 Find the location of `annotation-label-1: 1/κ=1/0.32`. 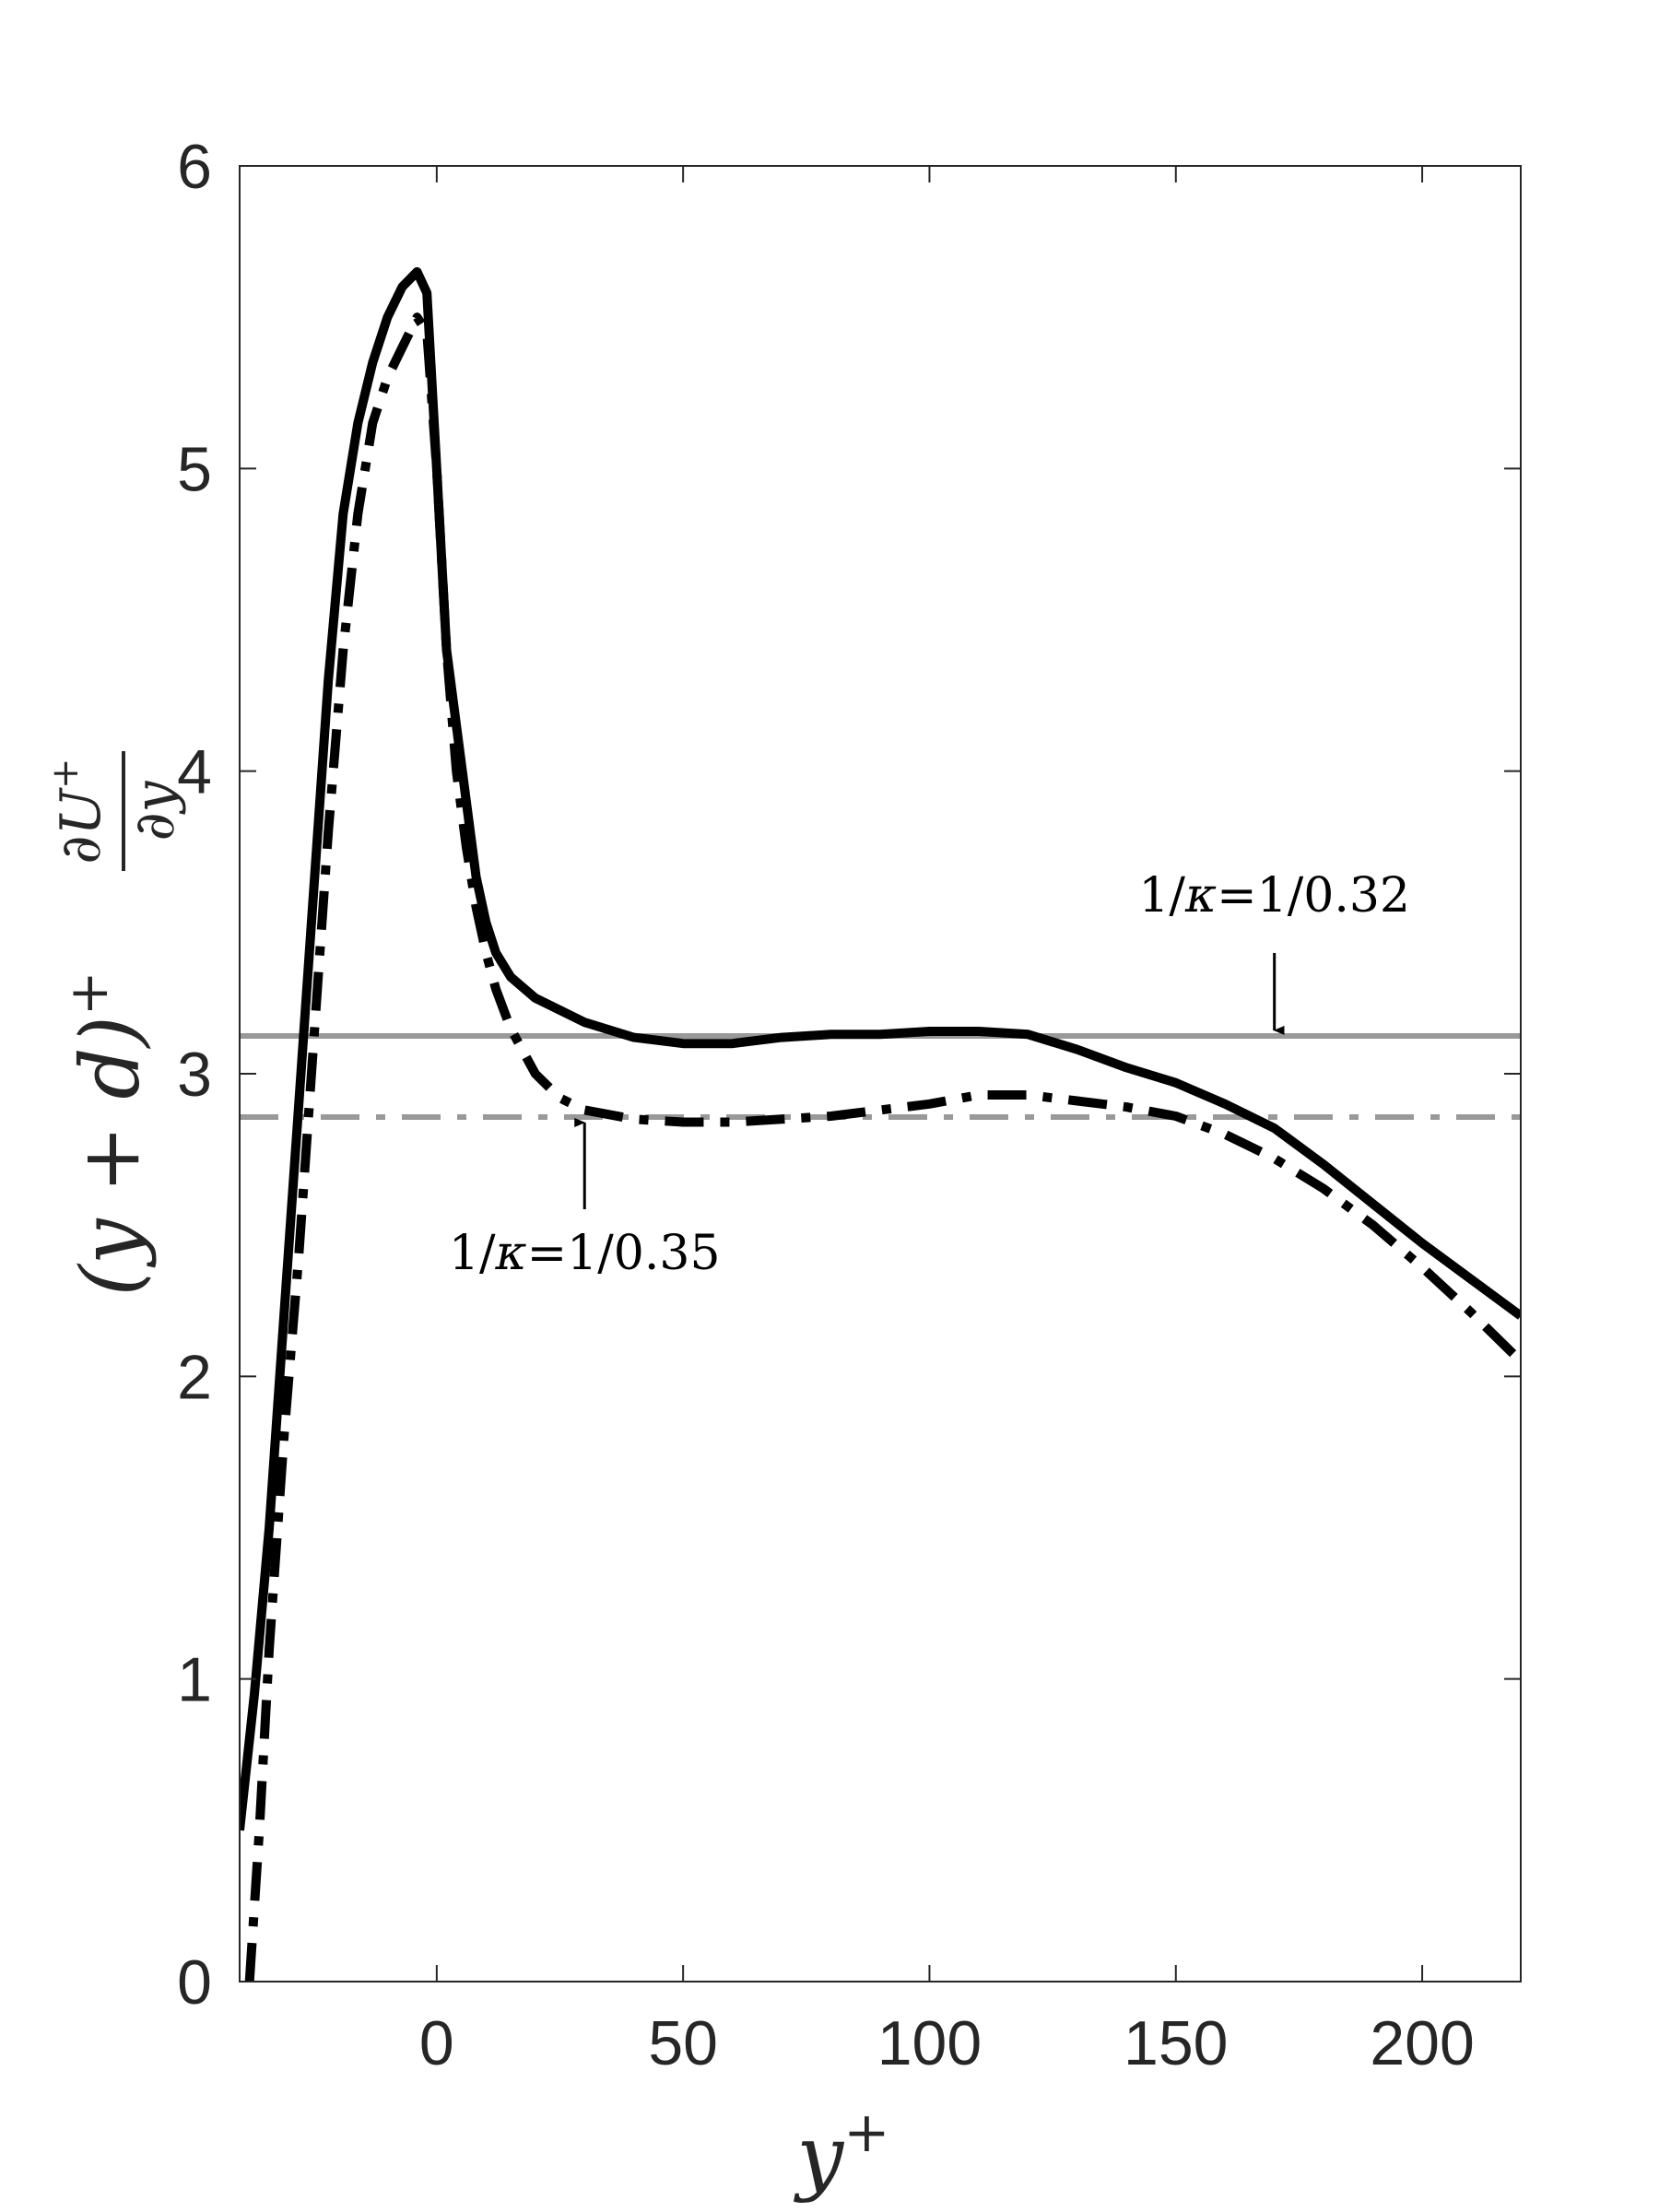

annotation-label-1: 1/κ=1/0.32 is located at coordinates (1274, 896).